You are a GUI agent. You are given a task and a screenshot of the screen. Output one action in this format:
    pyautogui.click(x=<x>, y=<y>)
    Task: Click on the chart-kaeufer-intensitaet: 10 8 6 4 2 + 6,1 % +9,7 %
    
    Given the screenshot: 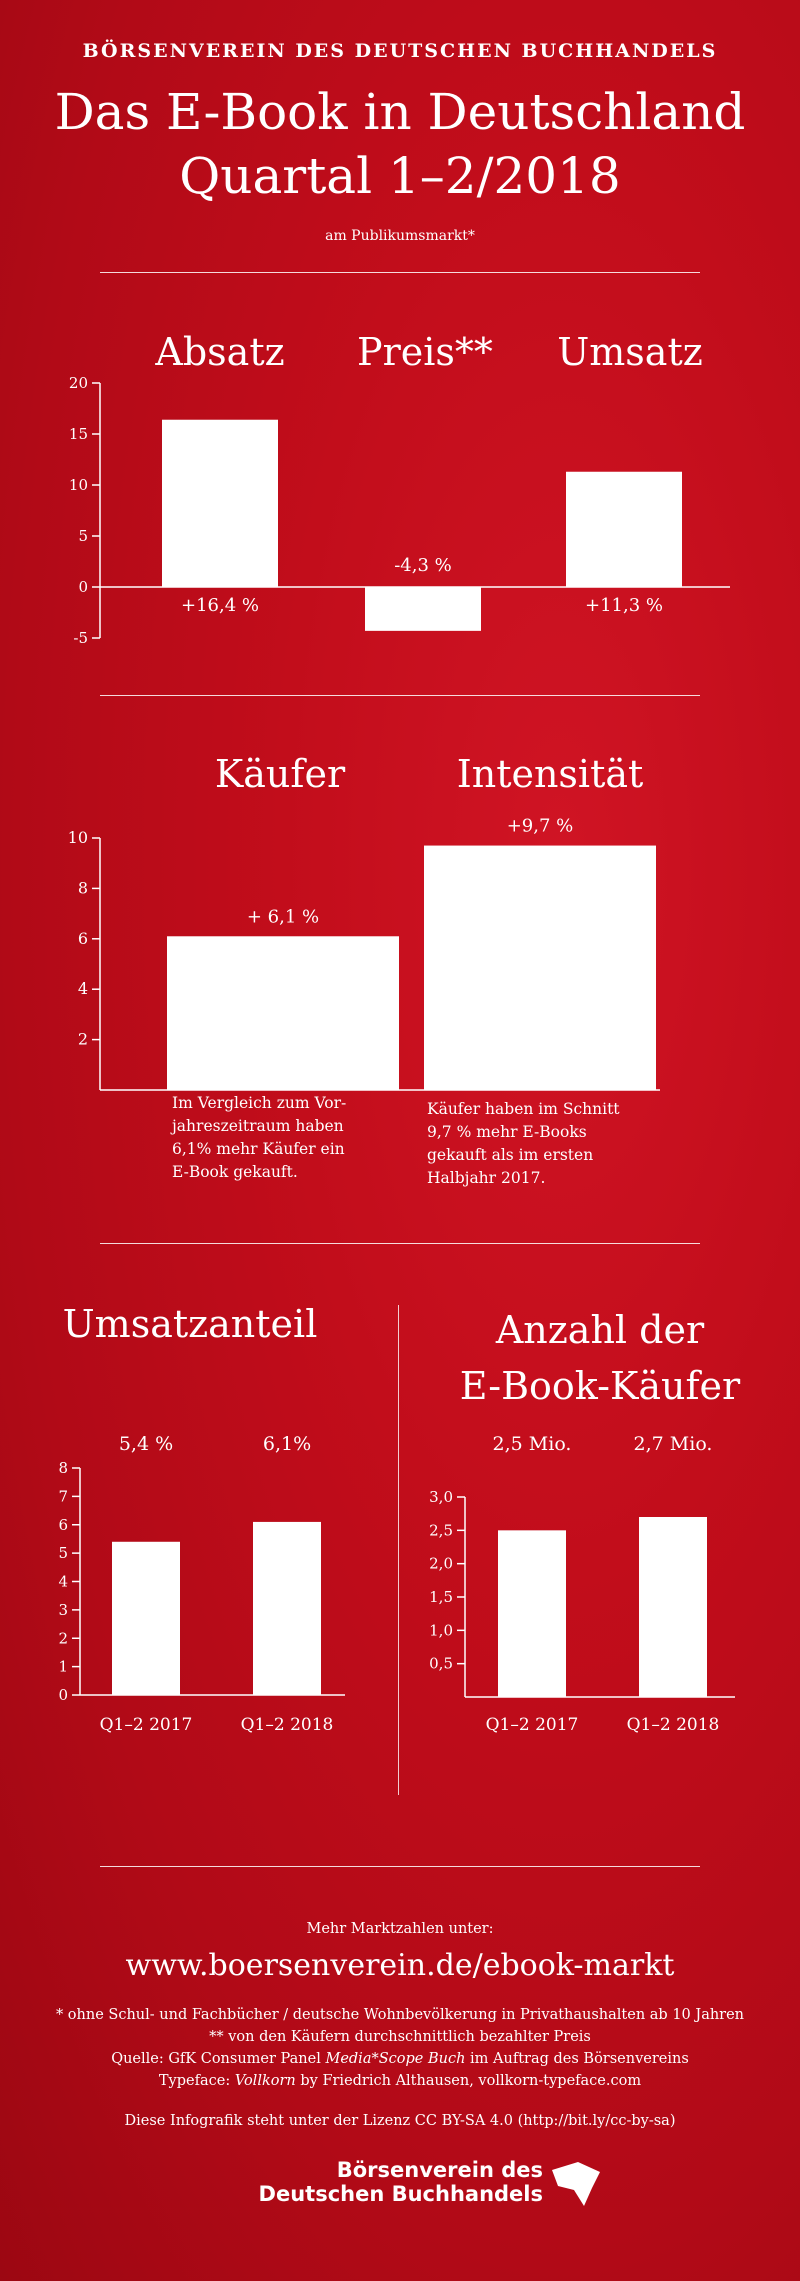 What is the action you would take?
    pyautogui.click(x=364, y=953)
    